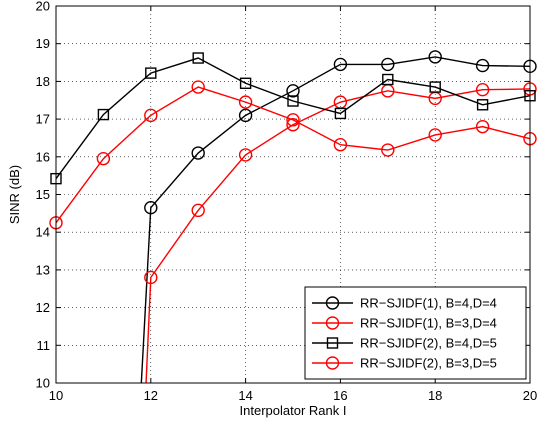  I want to click on x-tick-label: 10, so click(56, 395).